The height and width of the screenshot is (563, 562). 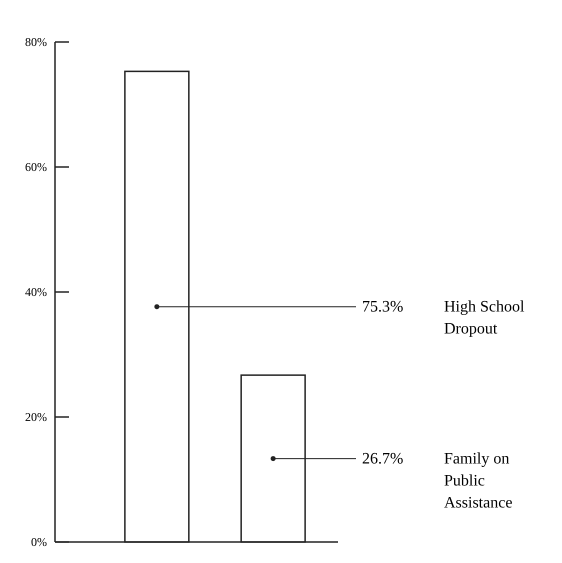 What do you see at coordinates (36, 292) in the screenshot?
I see `y-tick-label: 40%` at bounding box center [36, 292].